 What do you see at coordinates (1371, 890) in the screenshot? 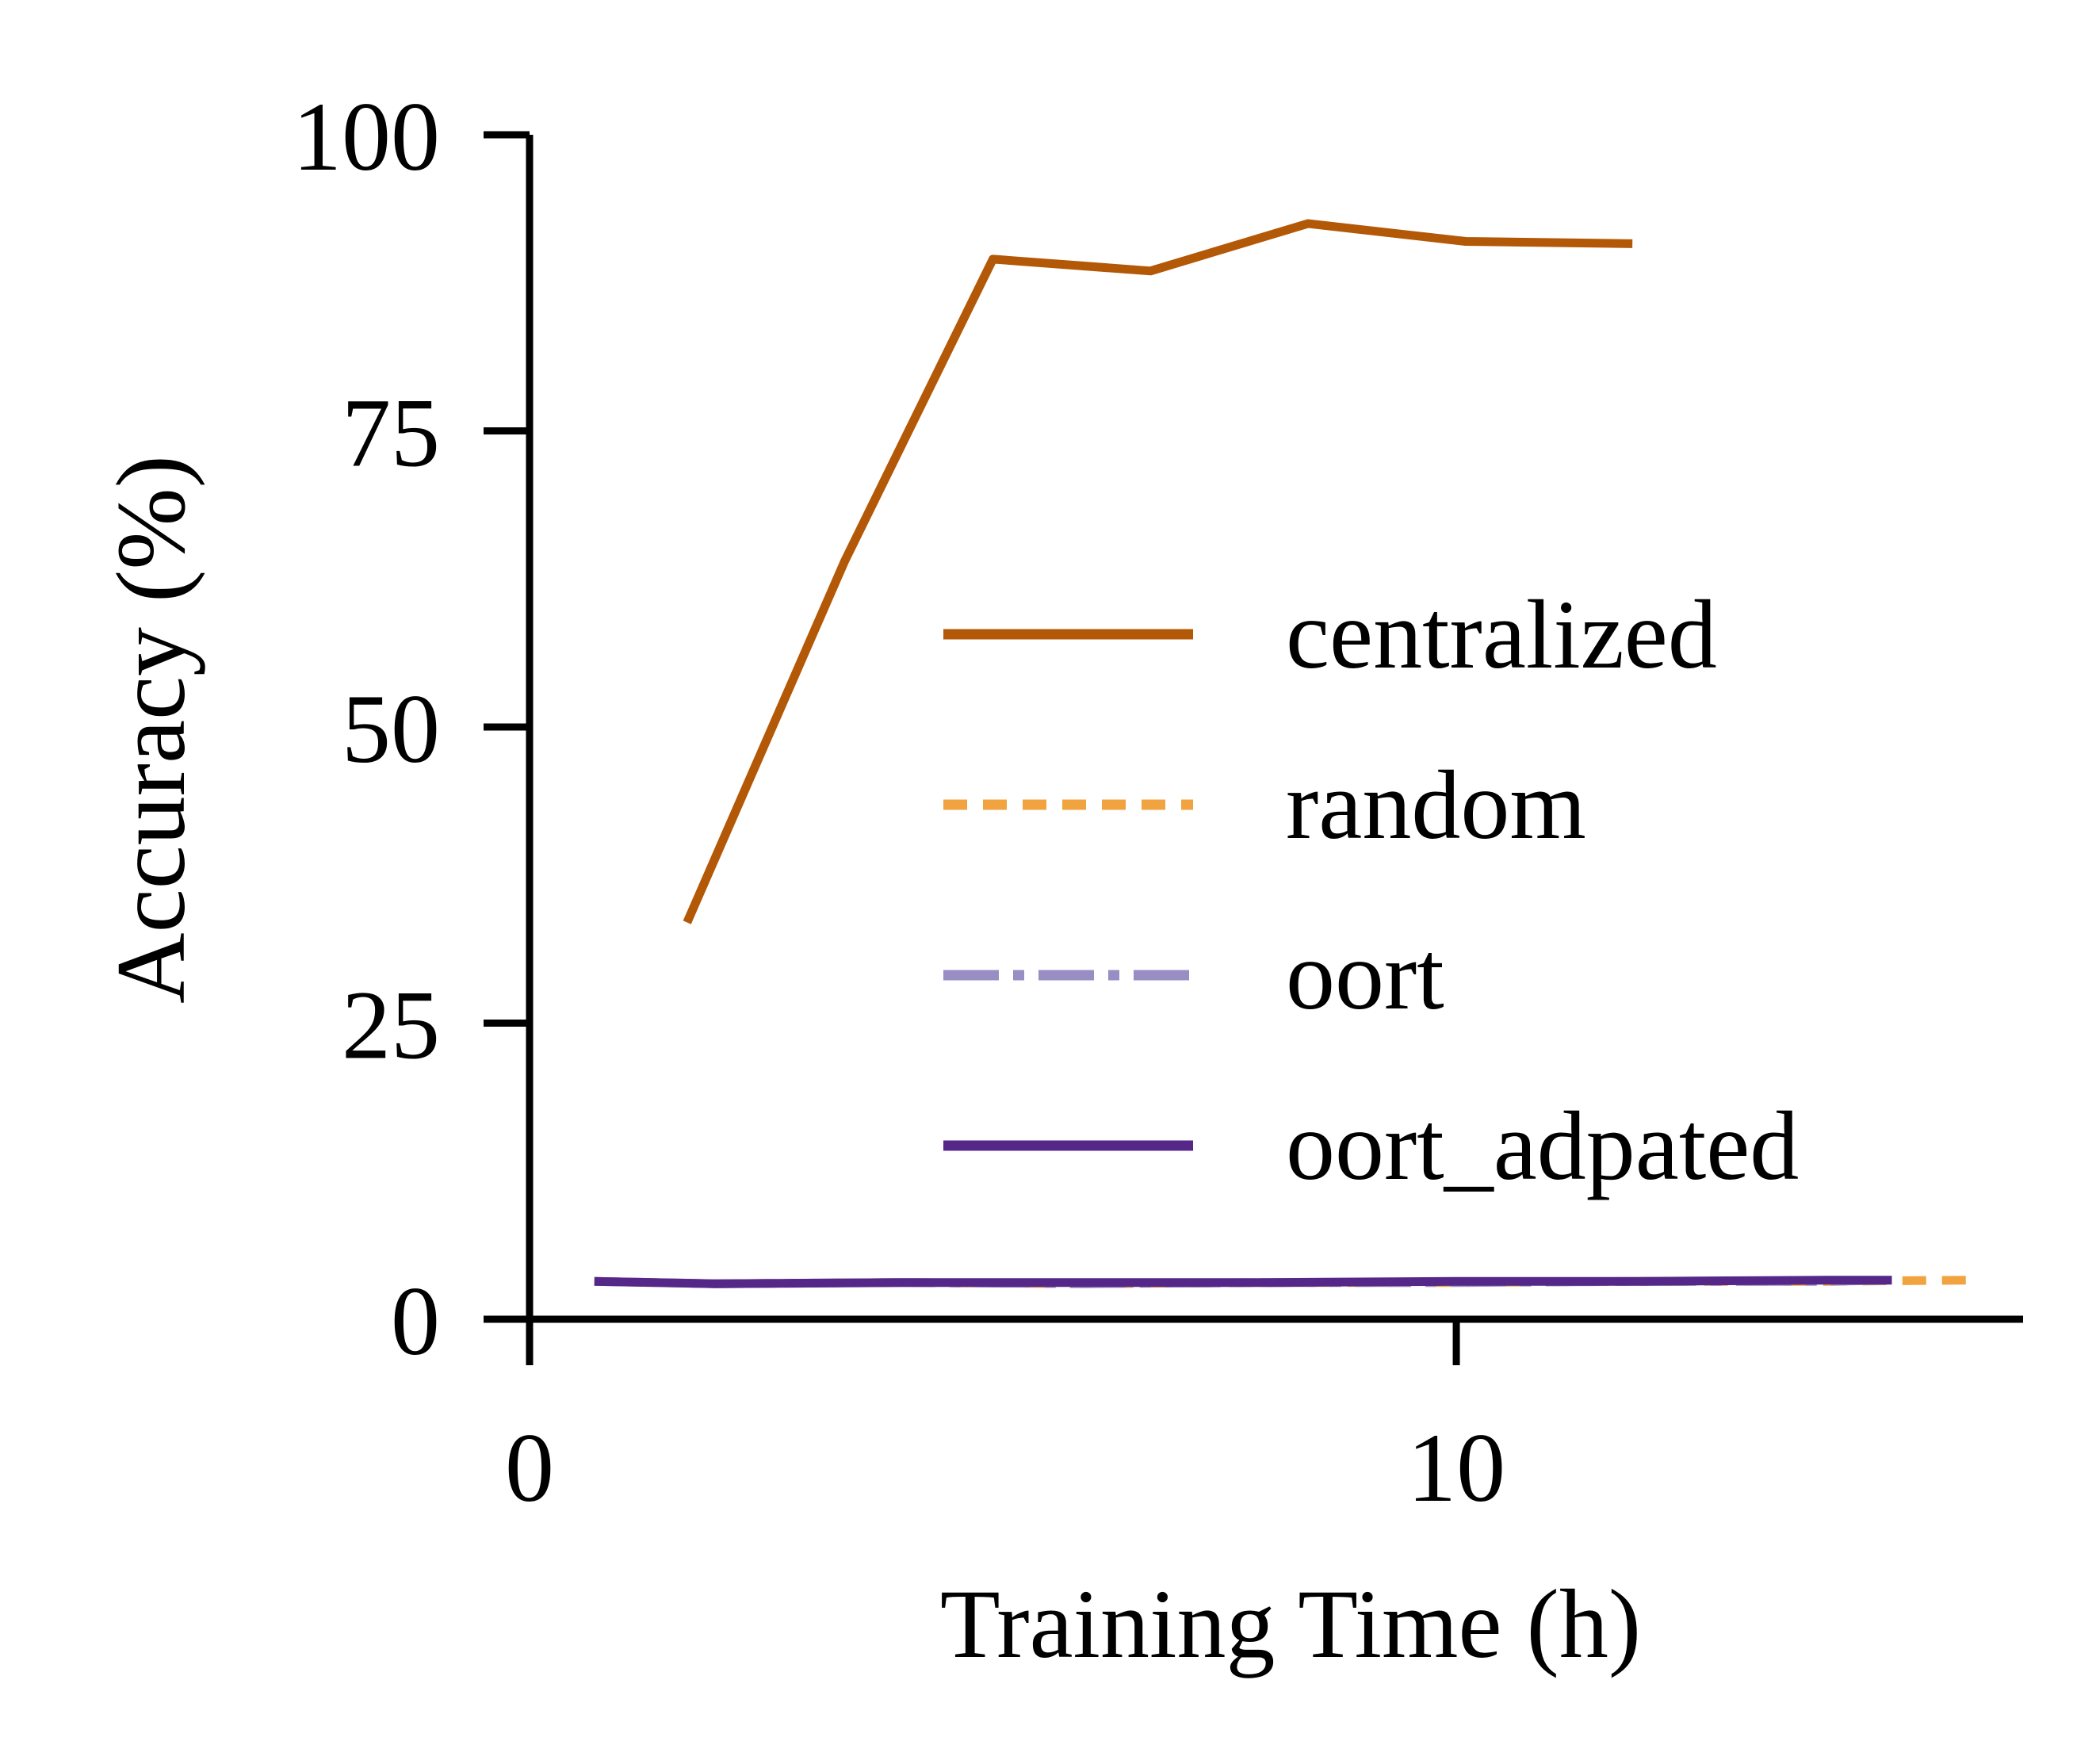
I see `legend: centralized random oort oort_adpated` at bounding box center [1371, 890].